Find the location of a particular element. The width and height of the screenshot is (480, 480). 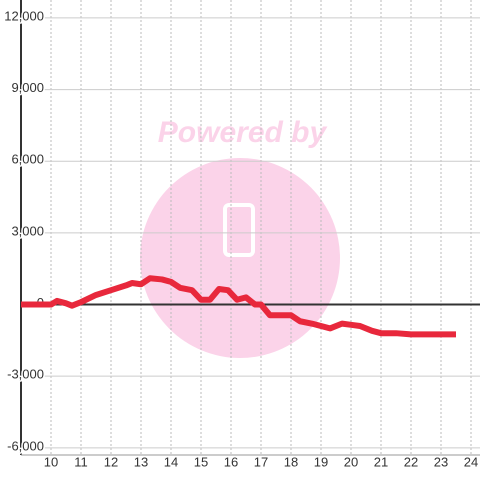

x-tick-label: 17 is located at coordinates (261, 461).